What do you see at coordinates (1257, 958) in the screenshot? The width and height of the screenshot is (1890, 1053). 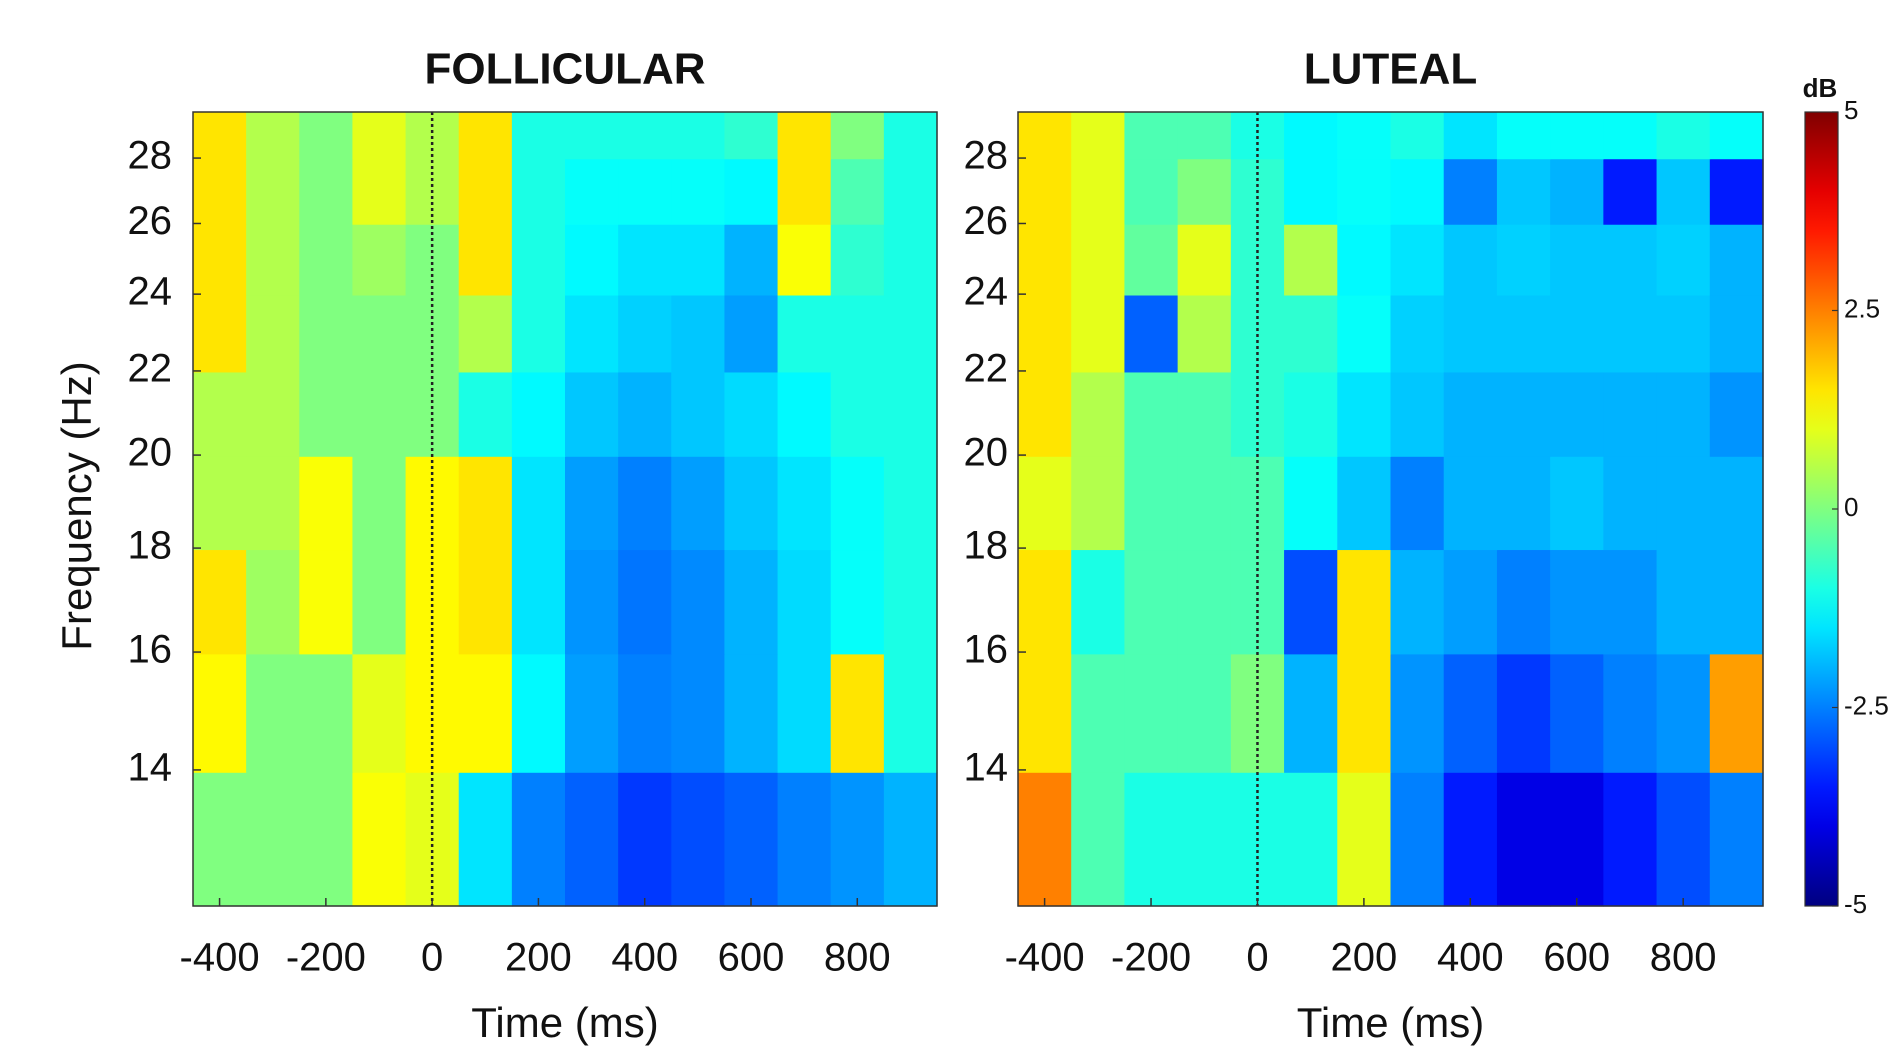 I see `x-tick-label: 0` at bounding box center [1257, 958].